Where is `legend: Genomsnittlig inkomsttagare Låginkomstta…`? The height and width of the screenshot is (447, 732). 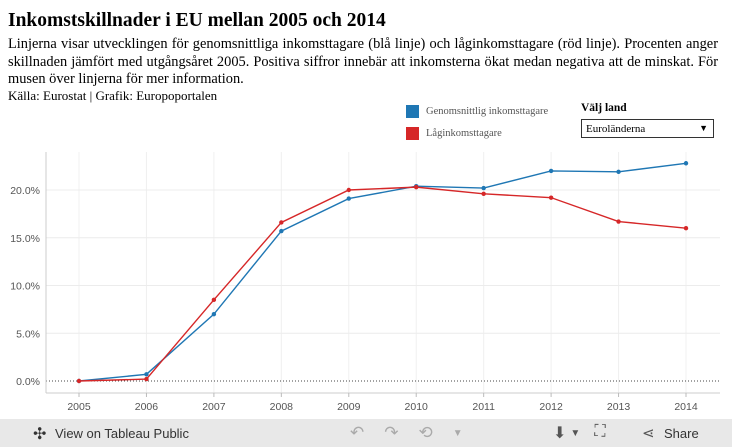
legend: Genomsnittlig inkomsttagare Låginkomstta… is located at coordinates (477, 122).